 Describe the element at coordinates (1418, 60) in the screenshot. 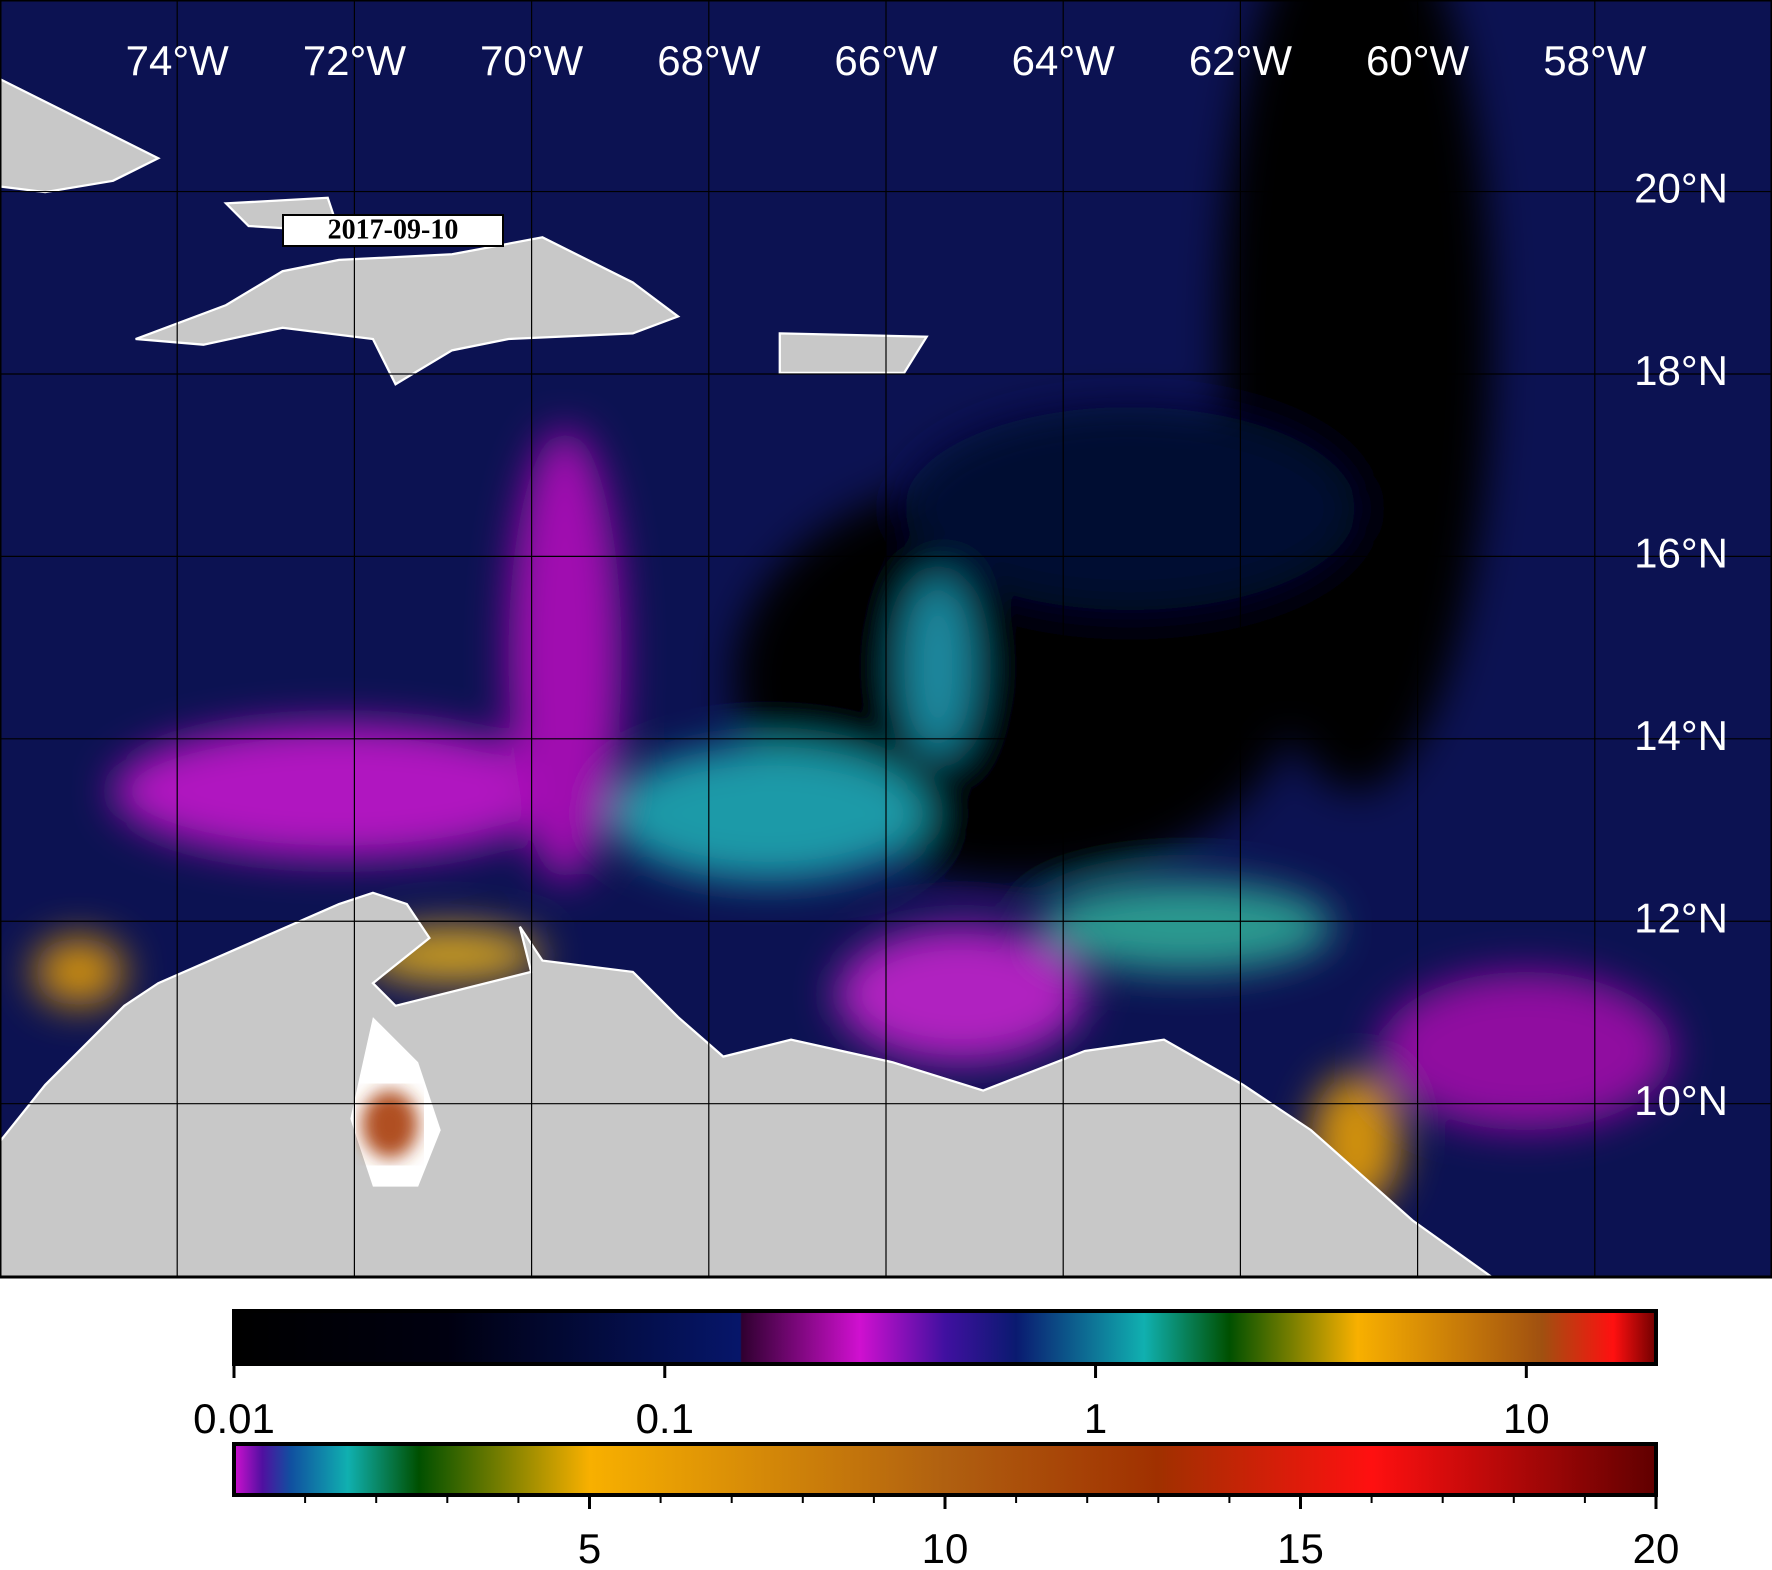

I see `lon-label: 60°W` at that location.